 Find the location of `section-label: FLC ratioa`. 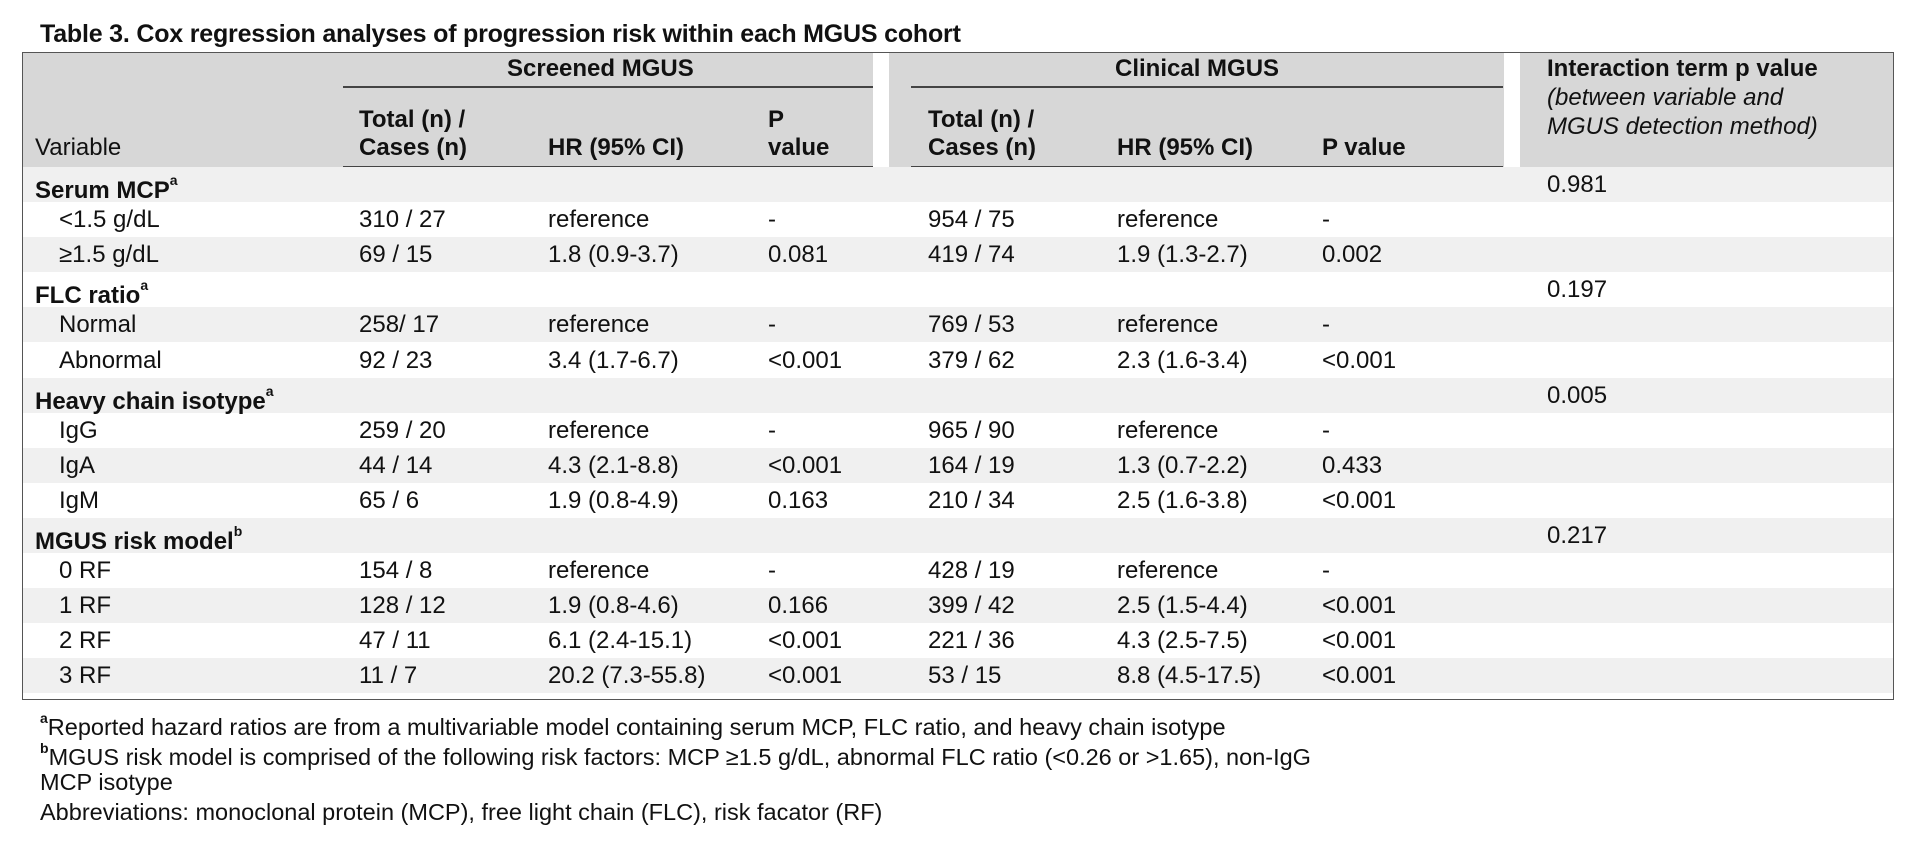

section-label: FLC ratioa is located at coordinates (91, 292).